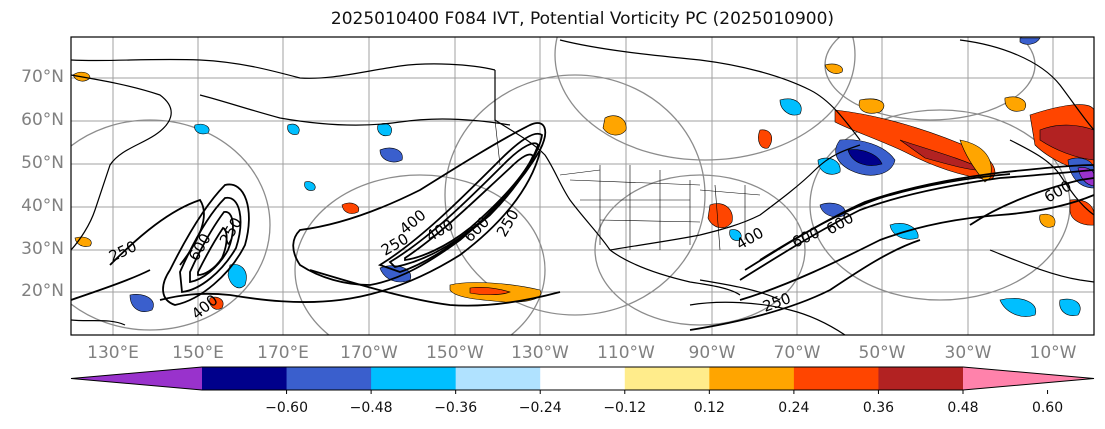 The height and width of the screenshot is (429, 1105). Describe the element at coordinates (283, 353) in the screenshot. I see `longitude-label: 170°E` at that location.